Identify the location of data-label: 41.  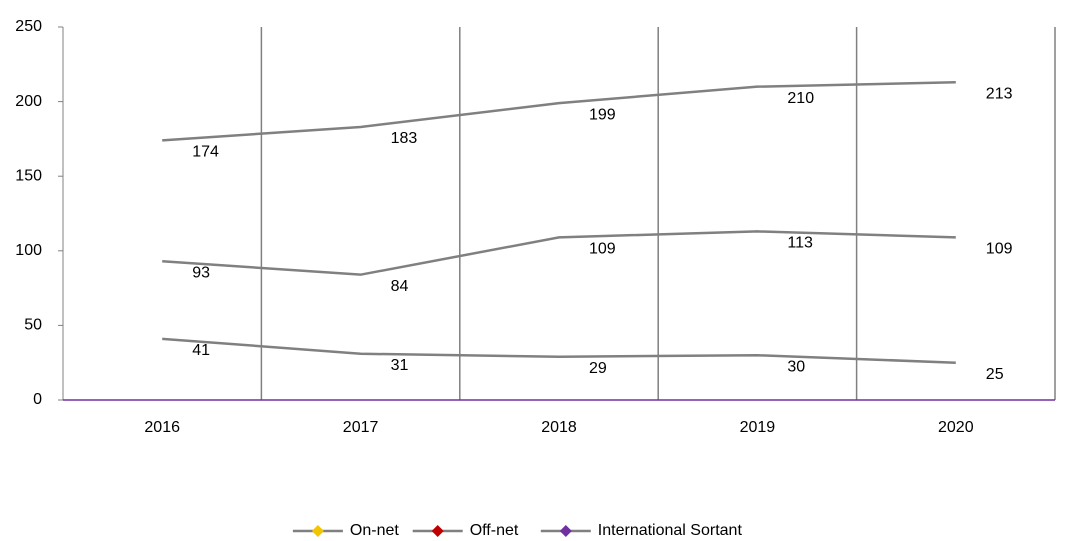
(201, 350).